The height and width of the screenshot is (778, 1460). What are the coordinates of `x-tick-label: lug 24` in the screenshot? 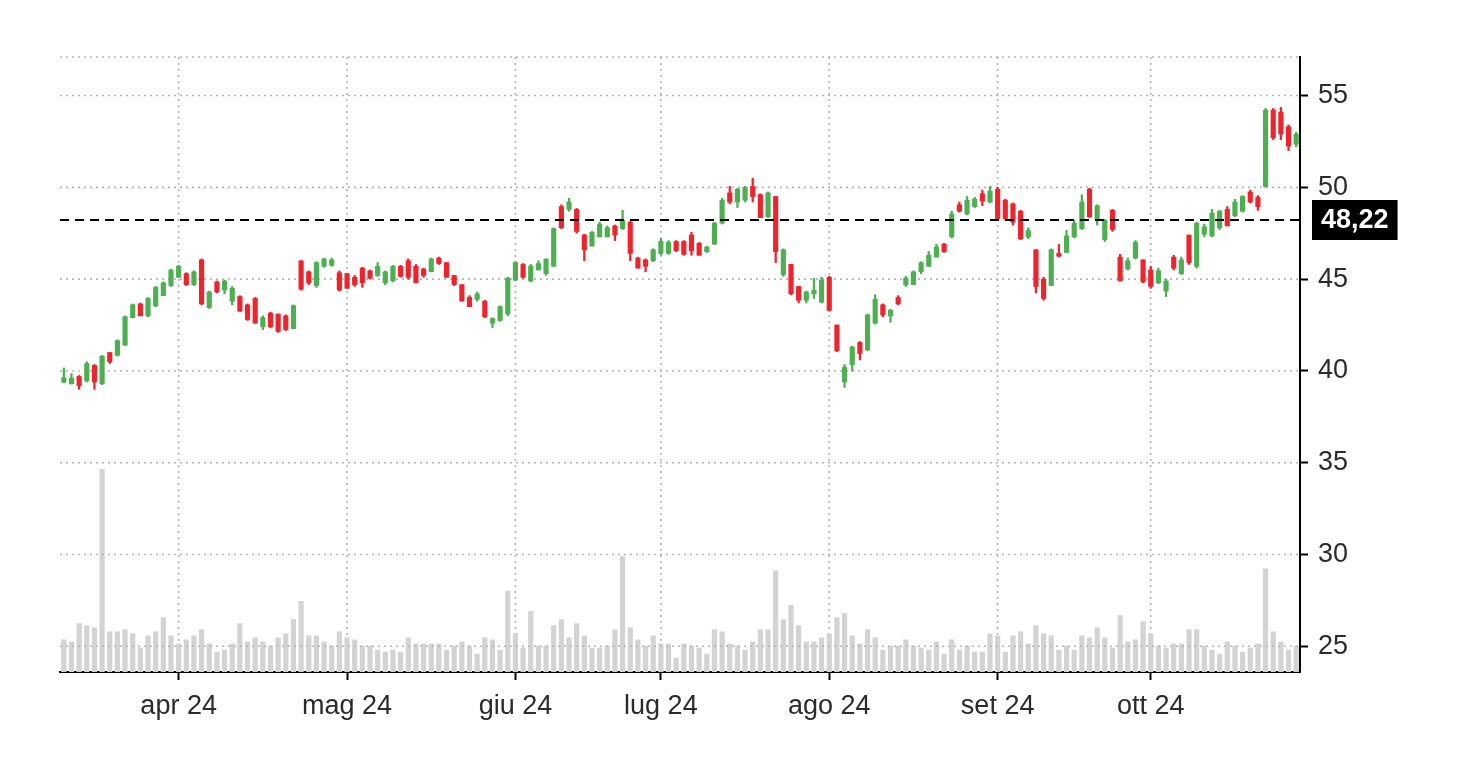 It's located at (661, 704).